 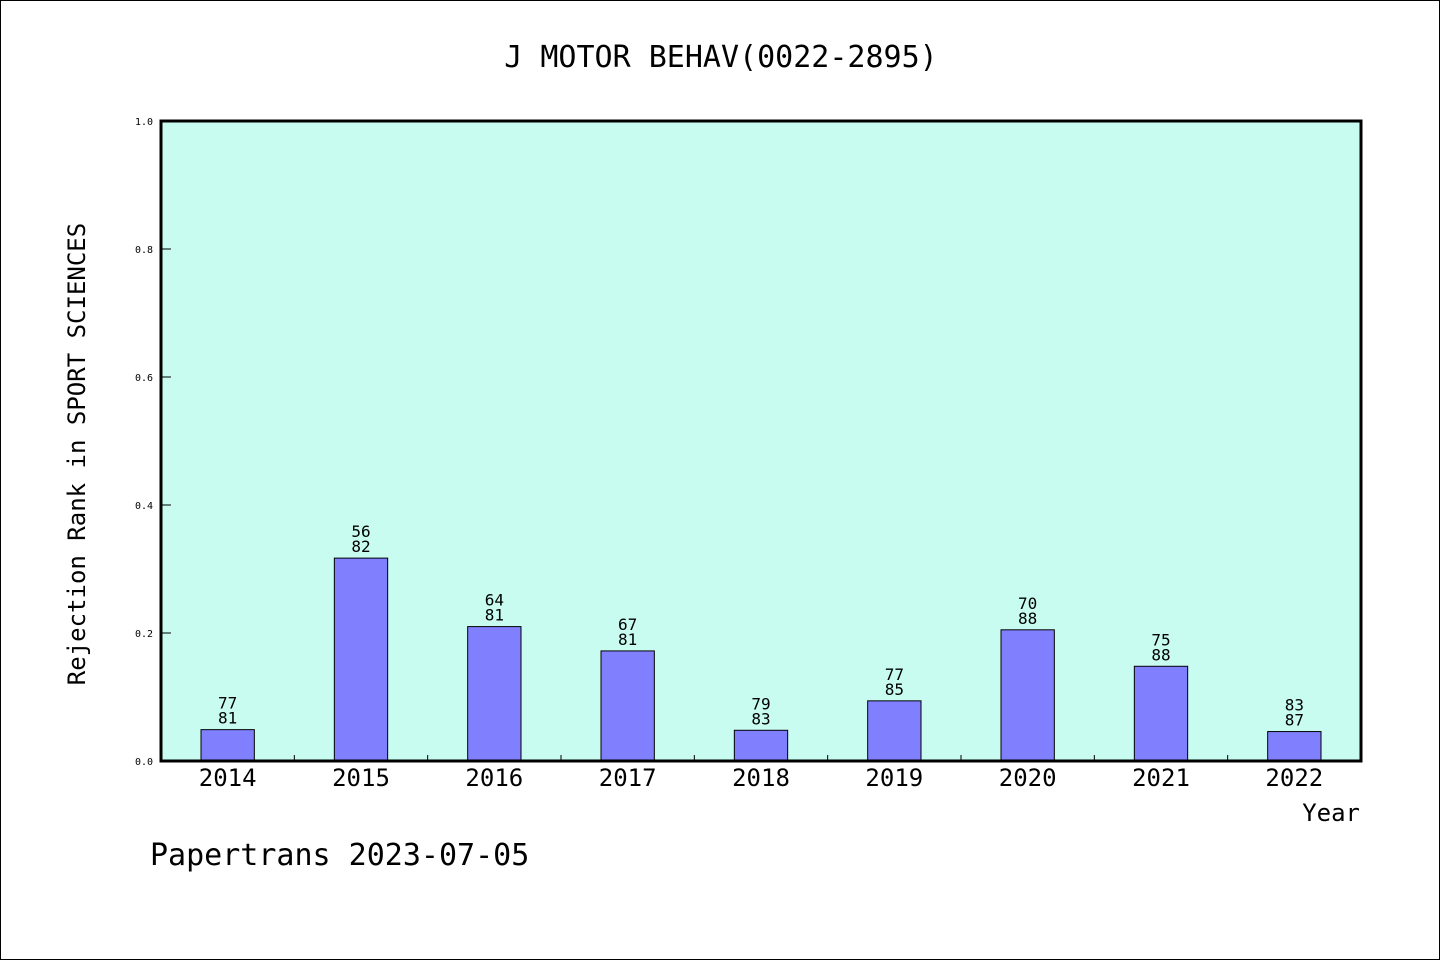 I want to click on bar-label-bottom: 83, so click(x=760, y=718).